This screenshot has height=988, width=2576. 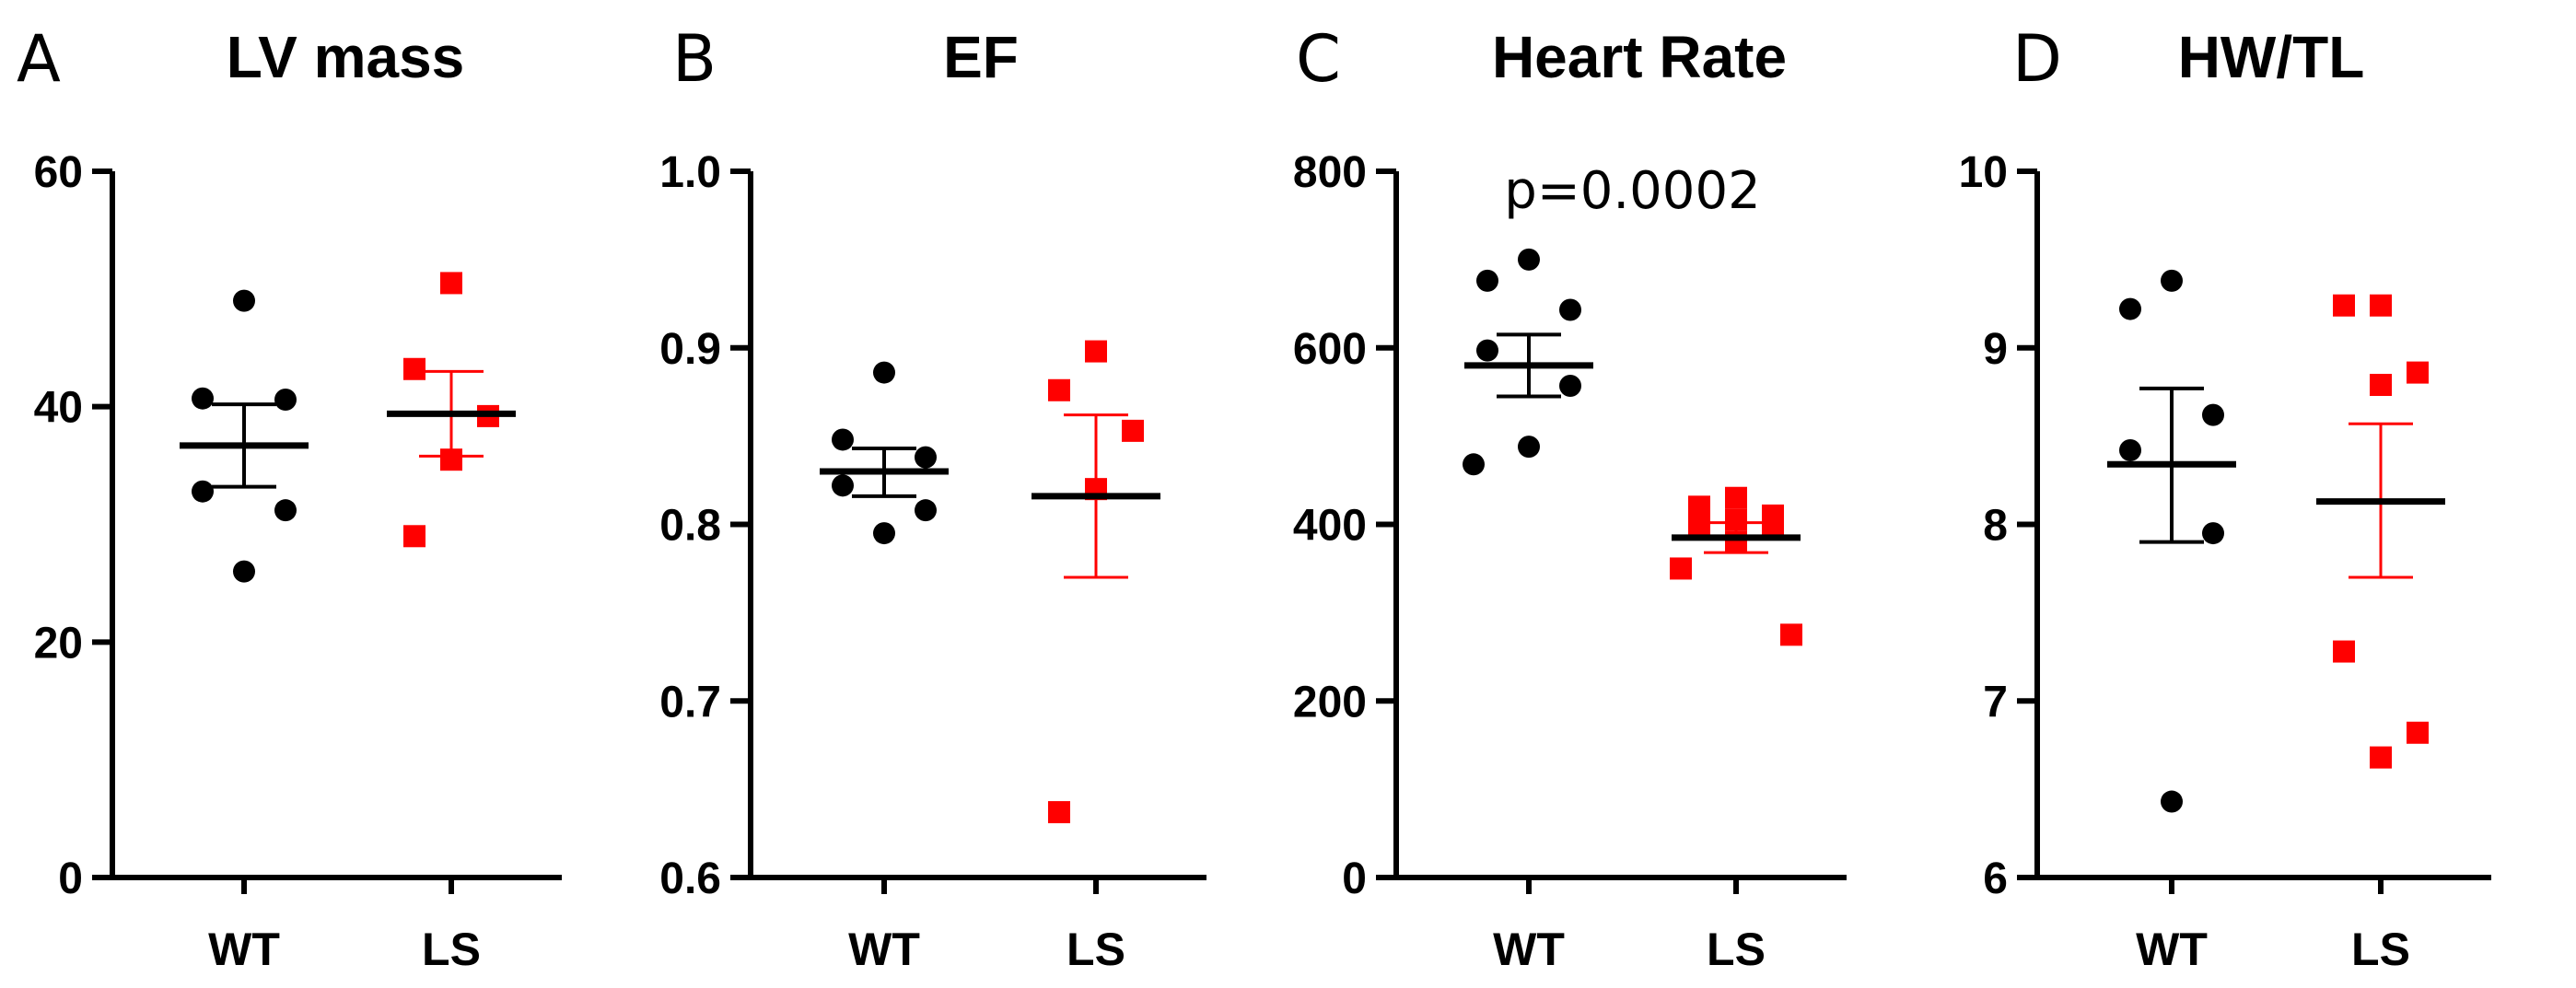 I want to click on y-tick-label: 1.0, so click(x=690, y=172).